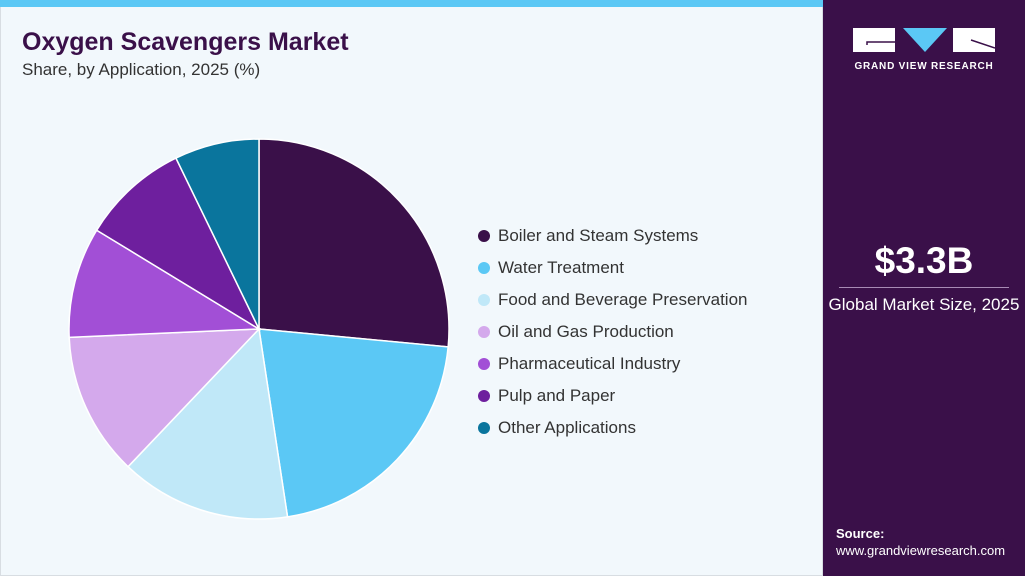 The image size is (1025, 576). I want to click on market-size-value: $3.3B, so click(924, 260).